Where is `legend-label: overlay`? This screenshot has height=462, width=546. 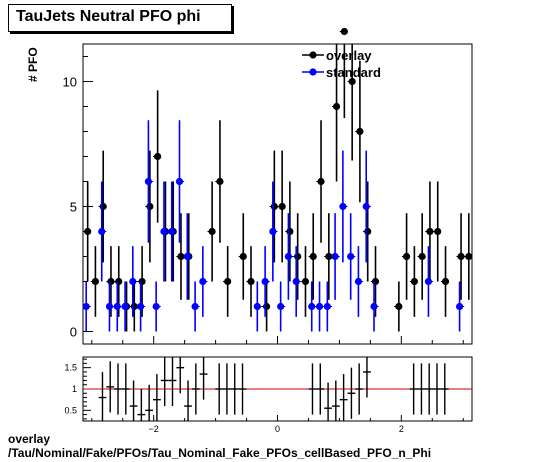
legend-label: overlay is located at coordinates (349, 55).